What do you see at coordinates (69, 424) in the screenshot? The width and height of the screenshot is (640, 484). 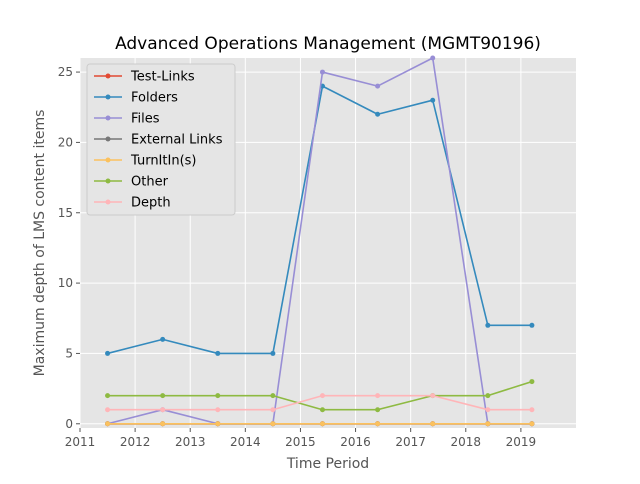 I see `y-tick-label: 0` at bounding box center [69, 424].